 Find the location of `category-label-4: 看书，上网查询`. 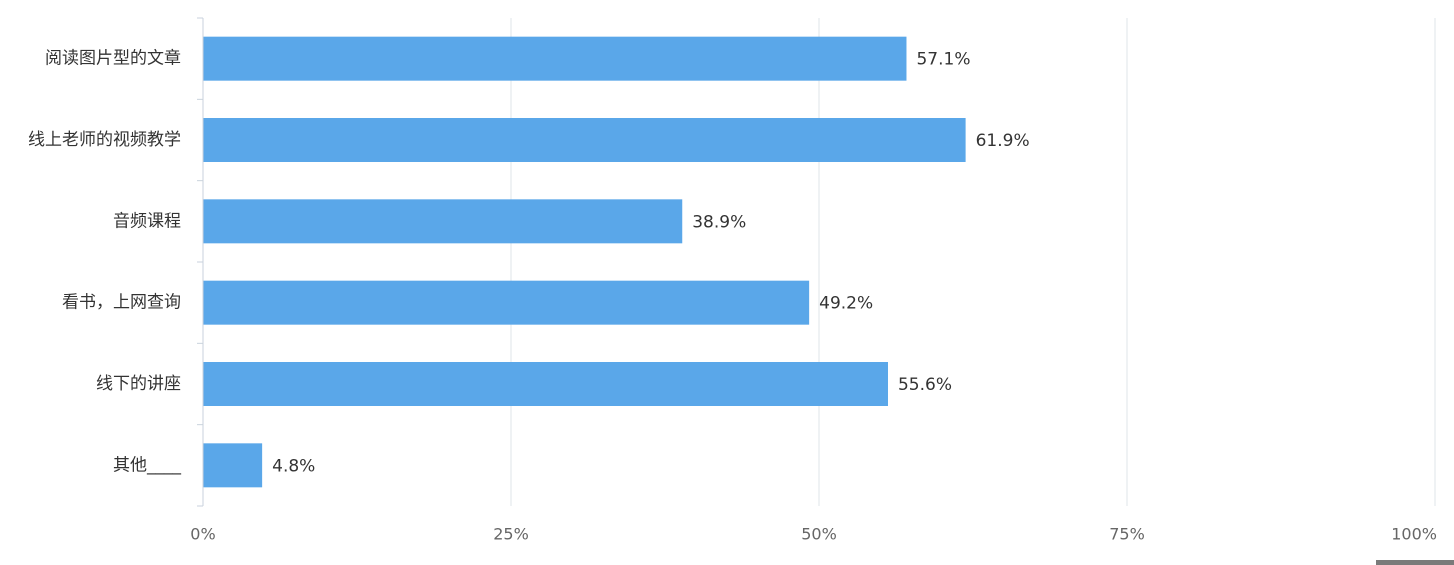

category-label-4: 看书，上网查询 is located at coordinates (121, 303).